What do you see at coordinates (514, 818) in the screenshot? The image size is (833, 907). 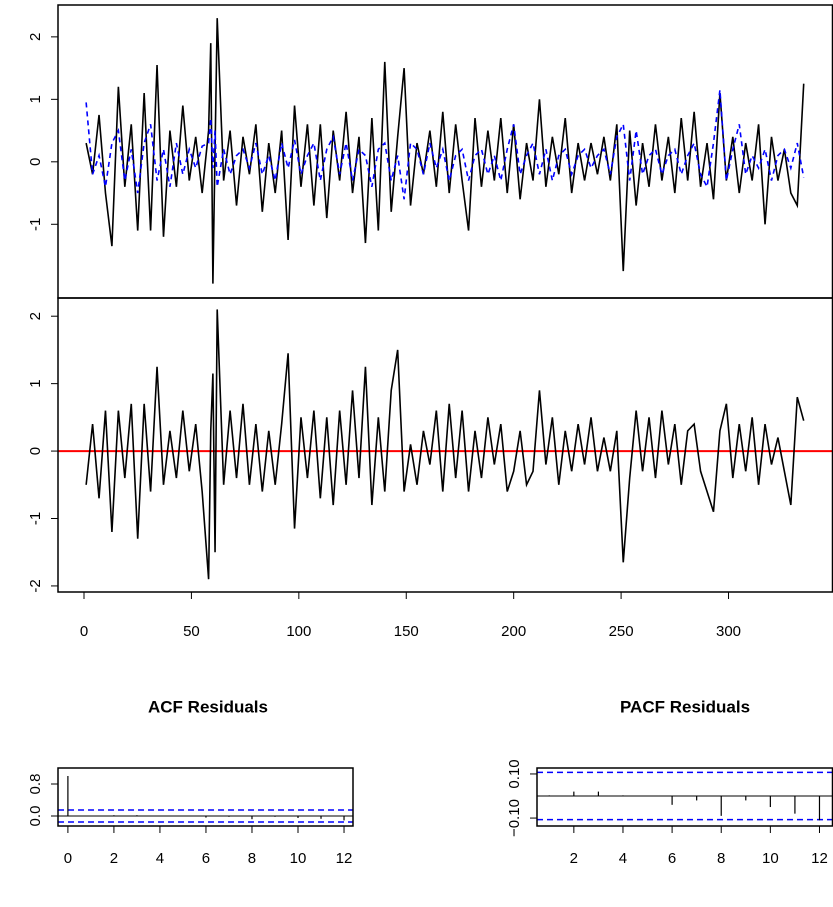 I see `y-tick-label: −0.10` at bounding box center [514, 818].